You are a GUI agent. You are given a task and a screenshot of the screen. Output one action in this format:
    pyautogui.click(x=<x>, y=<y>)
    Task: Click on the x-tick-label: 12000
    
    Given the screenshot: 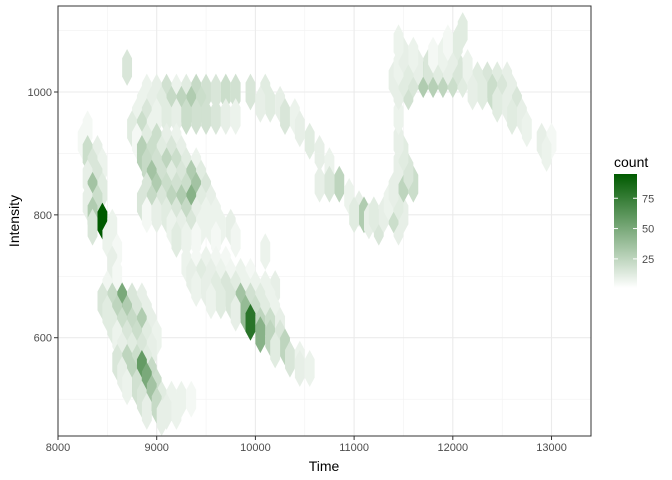 What is the action you would take?
    pyautogui.click(x=453, y=448)
    